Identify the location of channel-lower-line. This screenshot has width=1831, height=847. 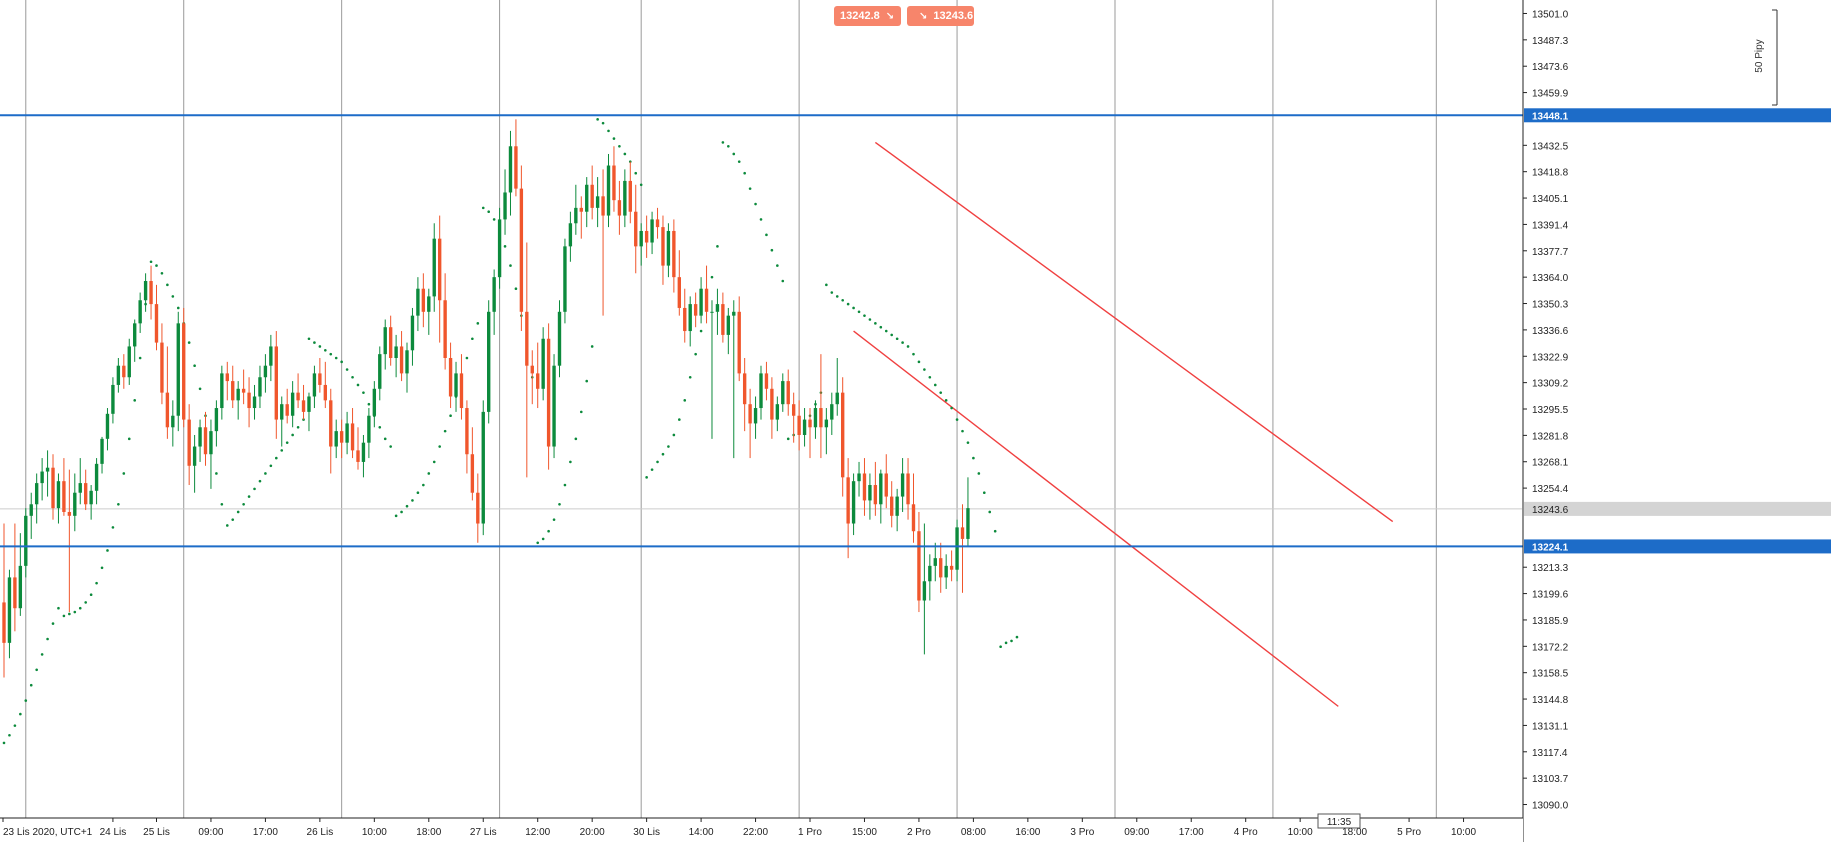
(1096, 518).